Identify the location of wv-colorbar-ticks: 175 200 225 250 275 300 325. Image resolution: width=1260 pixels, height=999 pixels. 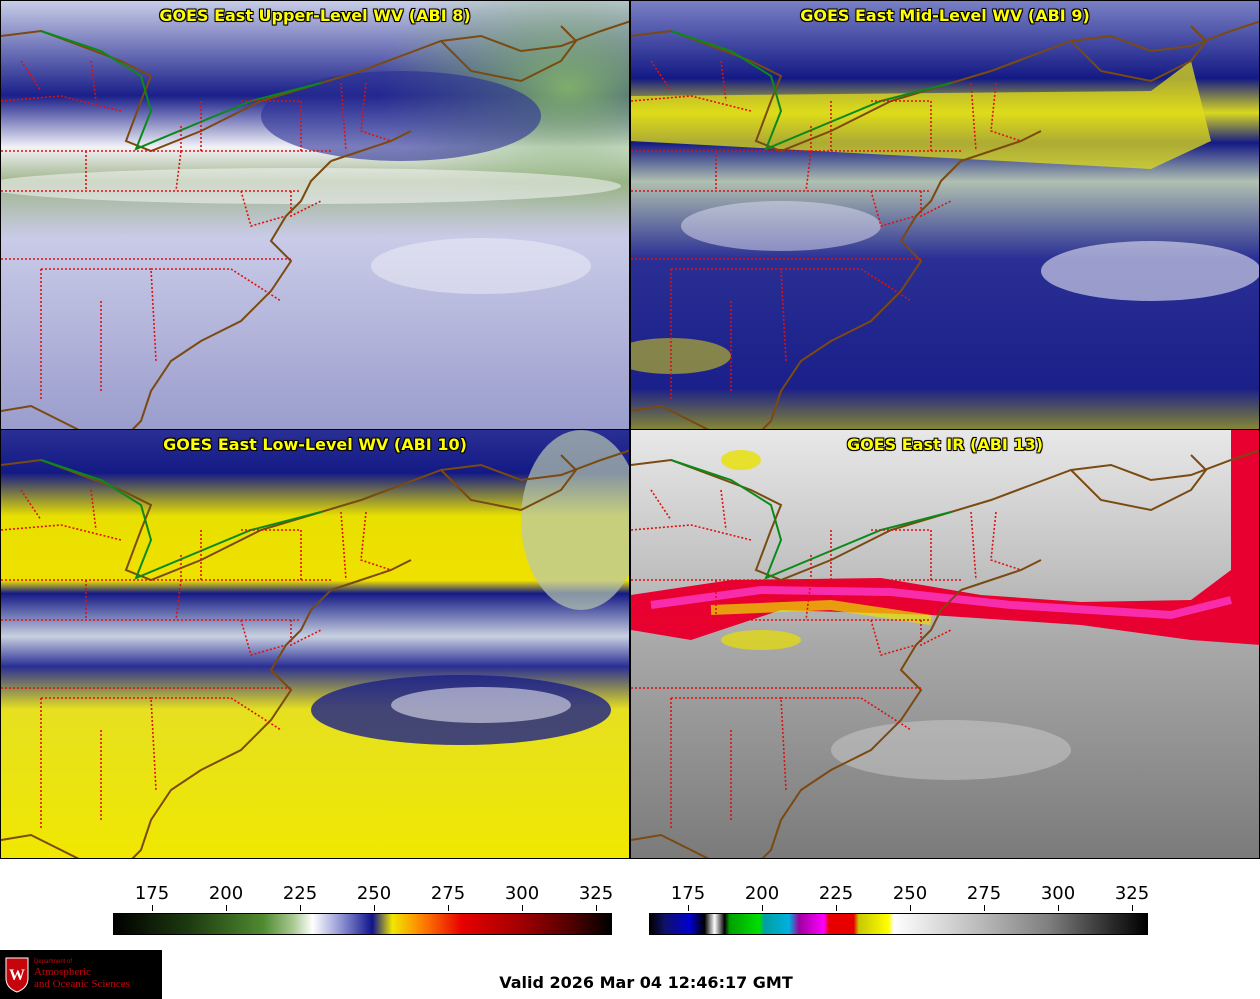
(363, 893).